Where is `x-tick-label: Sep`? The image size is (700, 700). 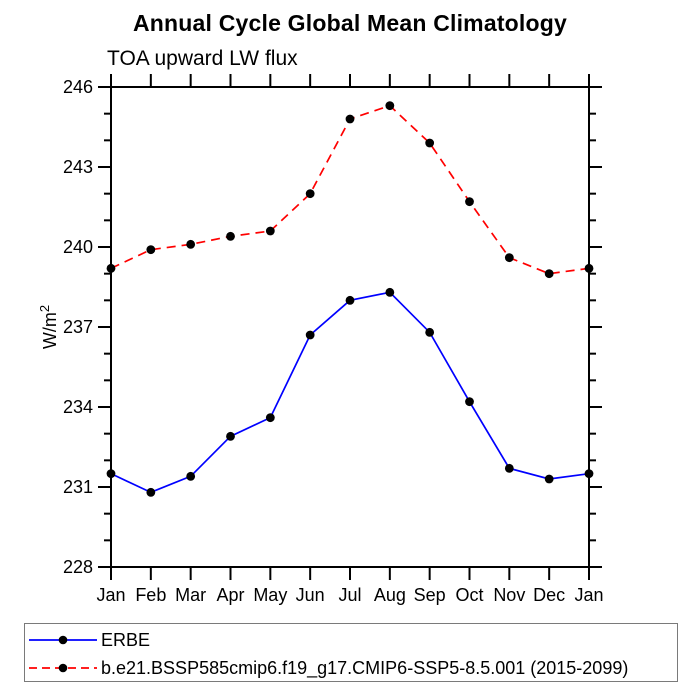
x-tick-label: Sep is located at coordinates (430, 595).